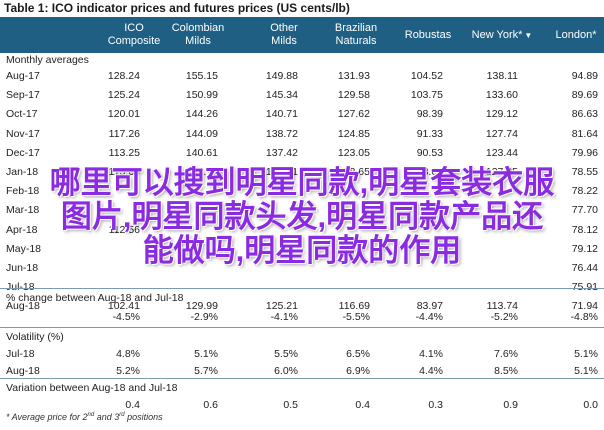 The height and width of the screenshot is (430, 604). What do you see at coordinates (302, 61) in the screenshot?
I see `section-monthly-averages: Monthly averages` at bounding box center [302, 61].